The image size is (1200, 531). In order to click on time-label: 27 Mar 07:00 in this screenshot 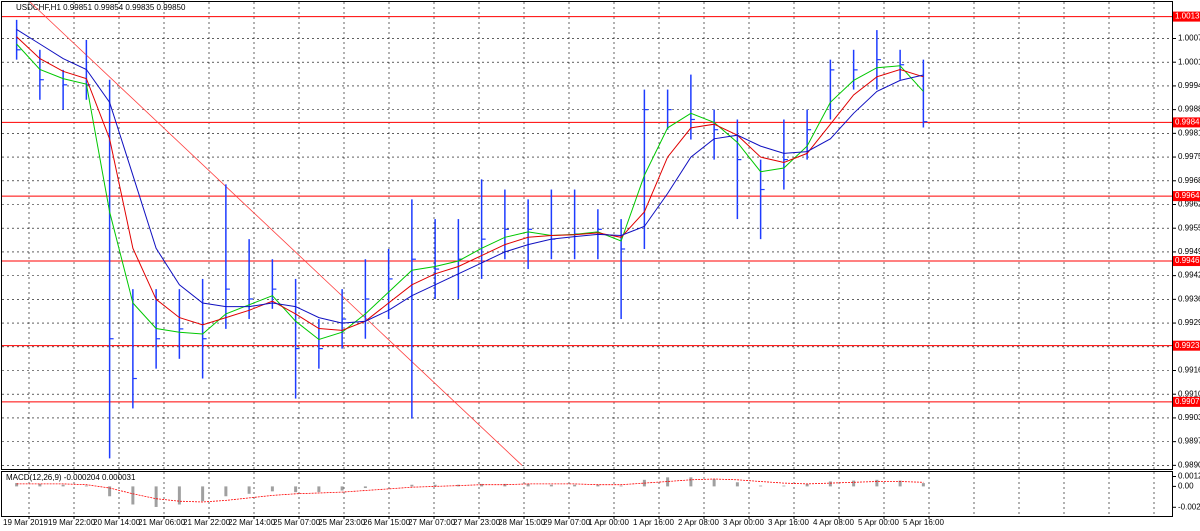, I will do `click(432, 522)`.